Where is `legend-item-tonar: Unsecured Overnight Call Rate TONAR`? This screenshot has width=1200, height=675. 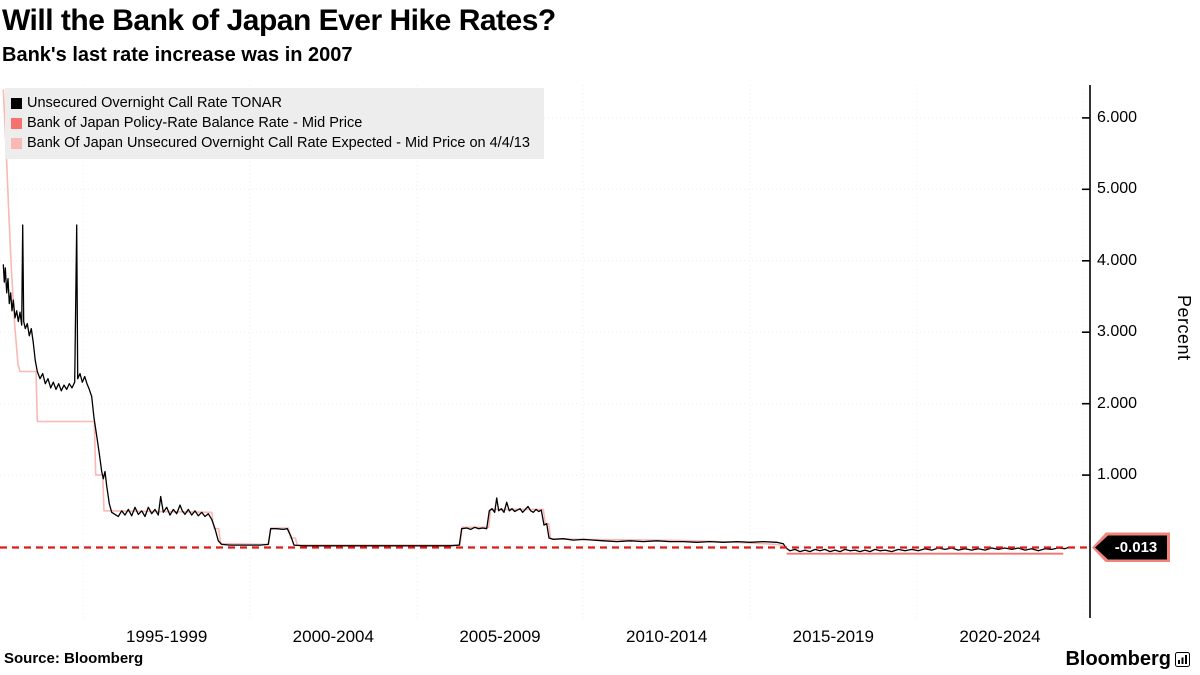 legend-item-tonar: Unsecured Overnight Call Rate TONAR is located at coordinates (270, 103).